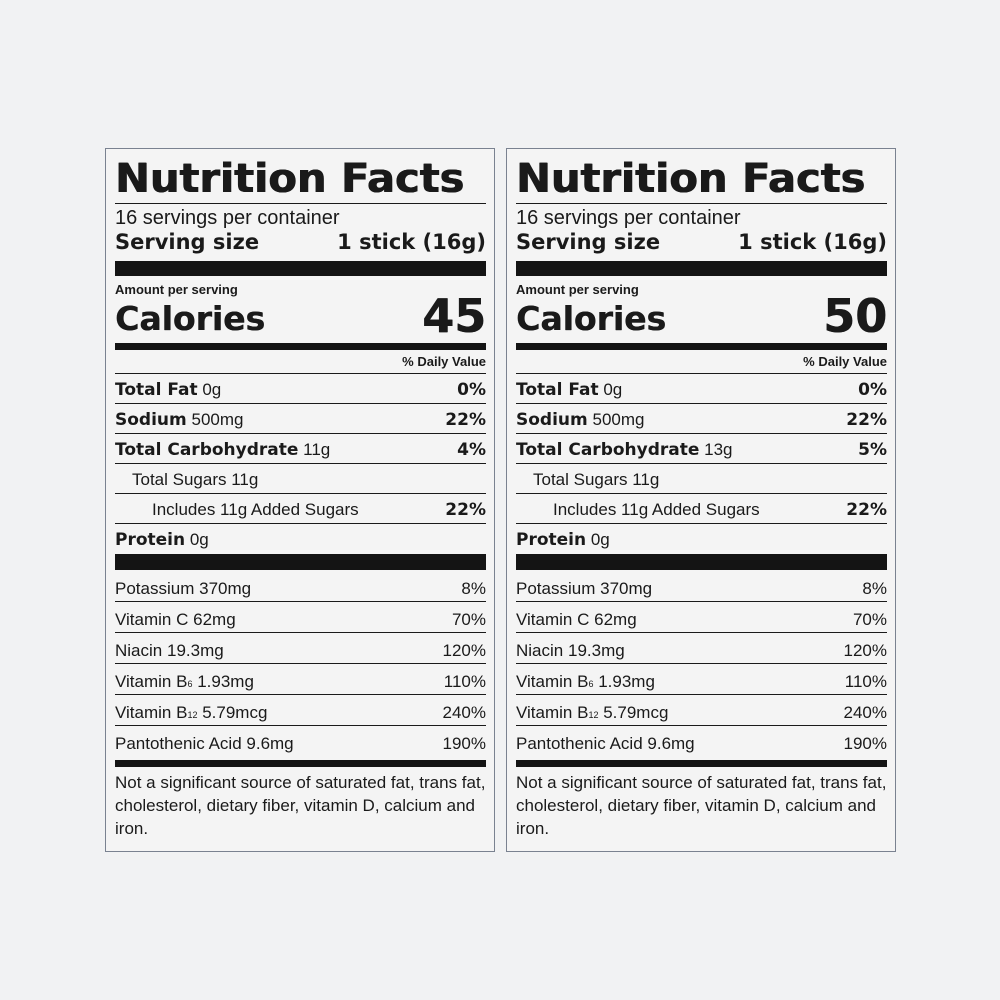  What do you see at coordinates (701, 585) in the screenshot?
I see `vitamin-row-potassium: Potassium 370mg 8%` at bounding box center [701, 585].